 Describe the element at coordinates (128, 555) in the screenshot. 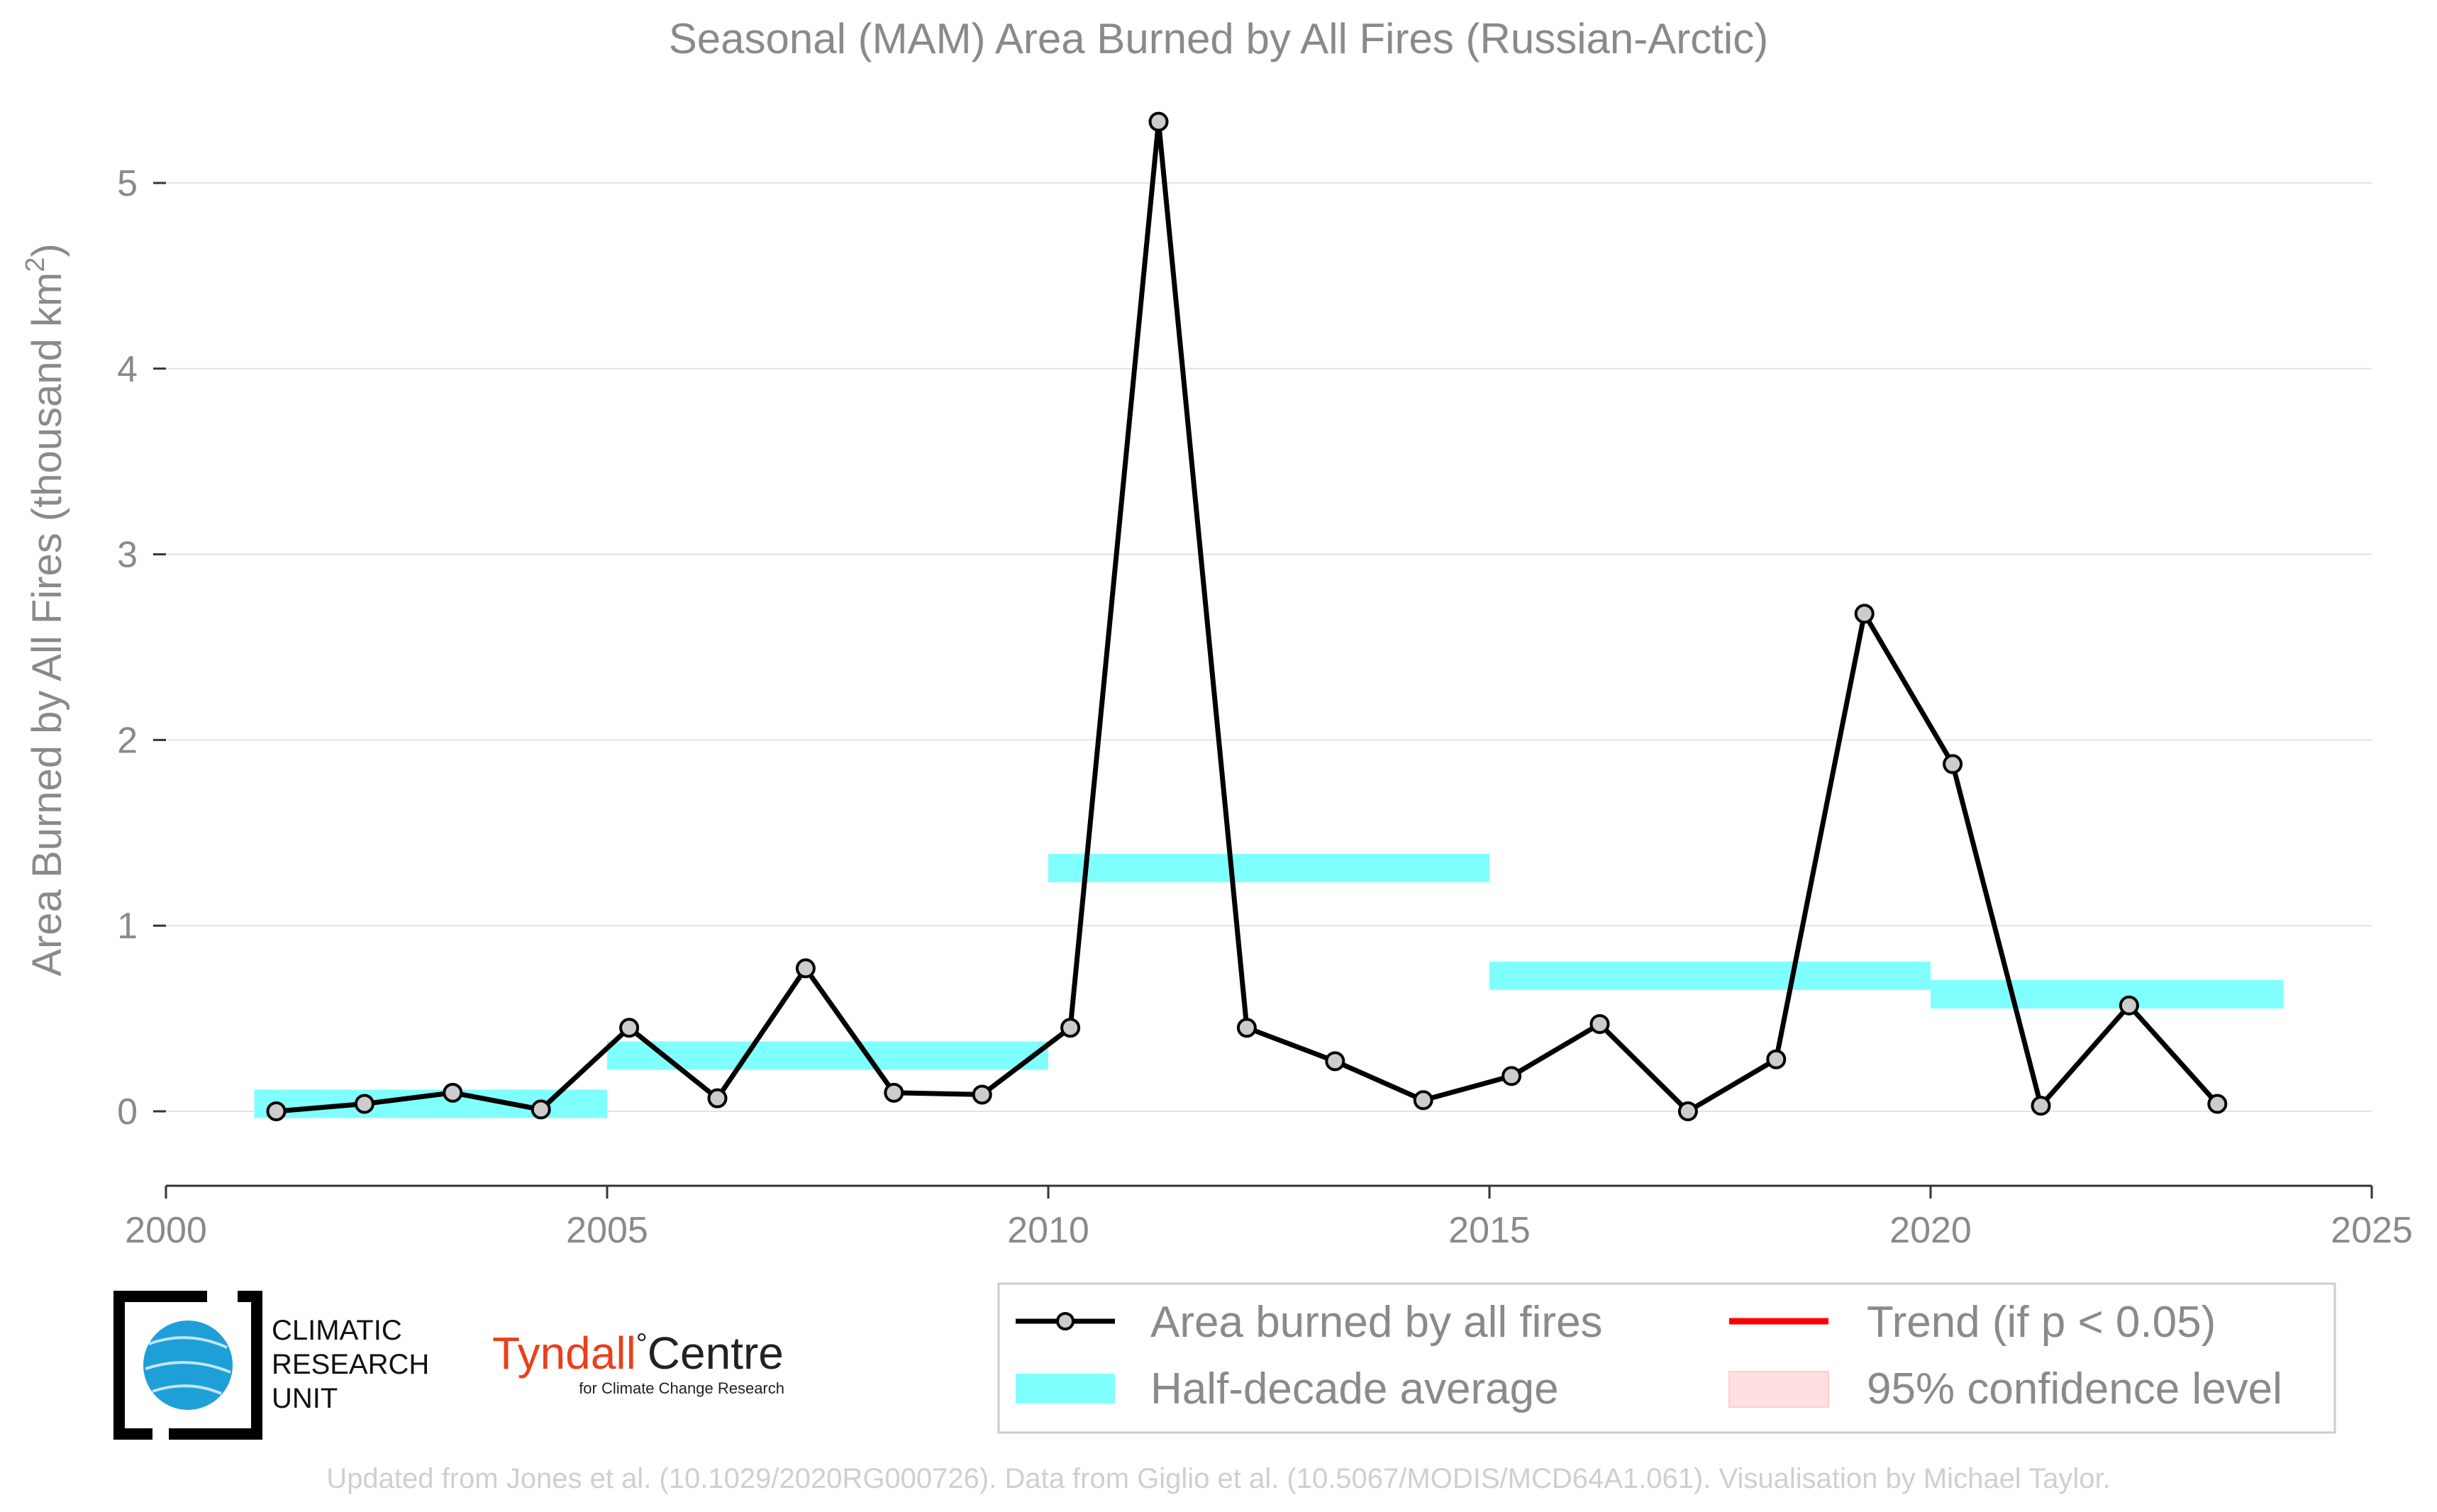

I see `y-tick-label-3: 3` at that location.